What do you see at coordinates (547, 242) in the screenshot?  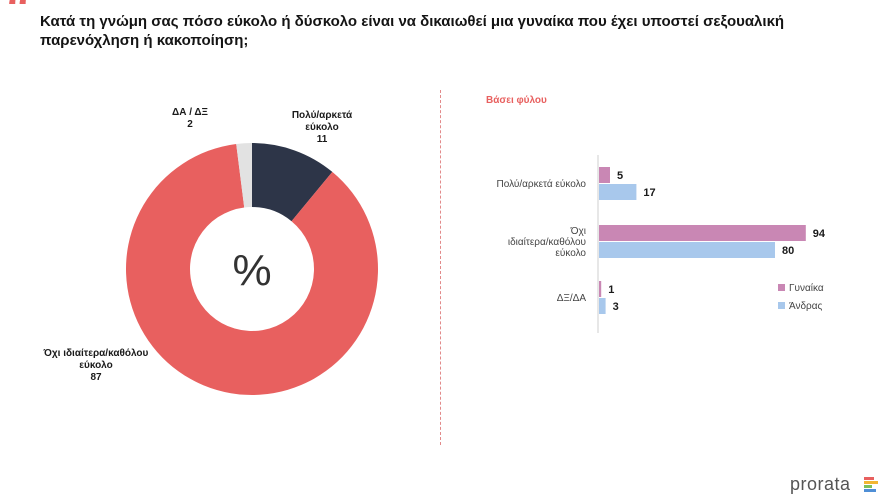 I see `category-label: Όχι ιδιαίτερα/καθόλου εύκολο` at bounding box center [547, 242].